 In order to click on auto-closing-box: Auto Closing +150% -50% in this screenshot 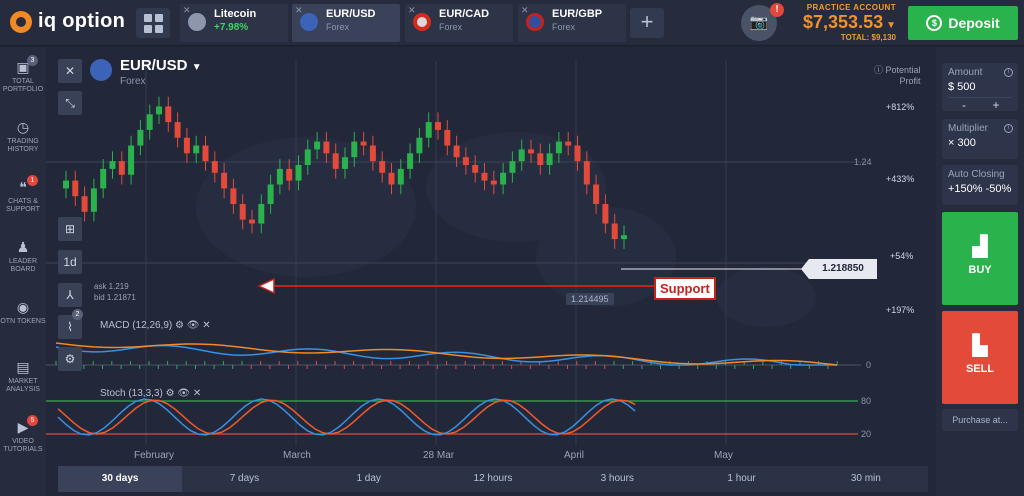, I will do `click(980, 185)`.